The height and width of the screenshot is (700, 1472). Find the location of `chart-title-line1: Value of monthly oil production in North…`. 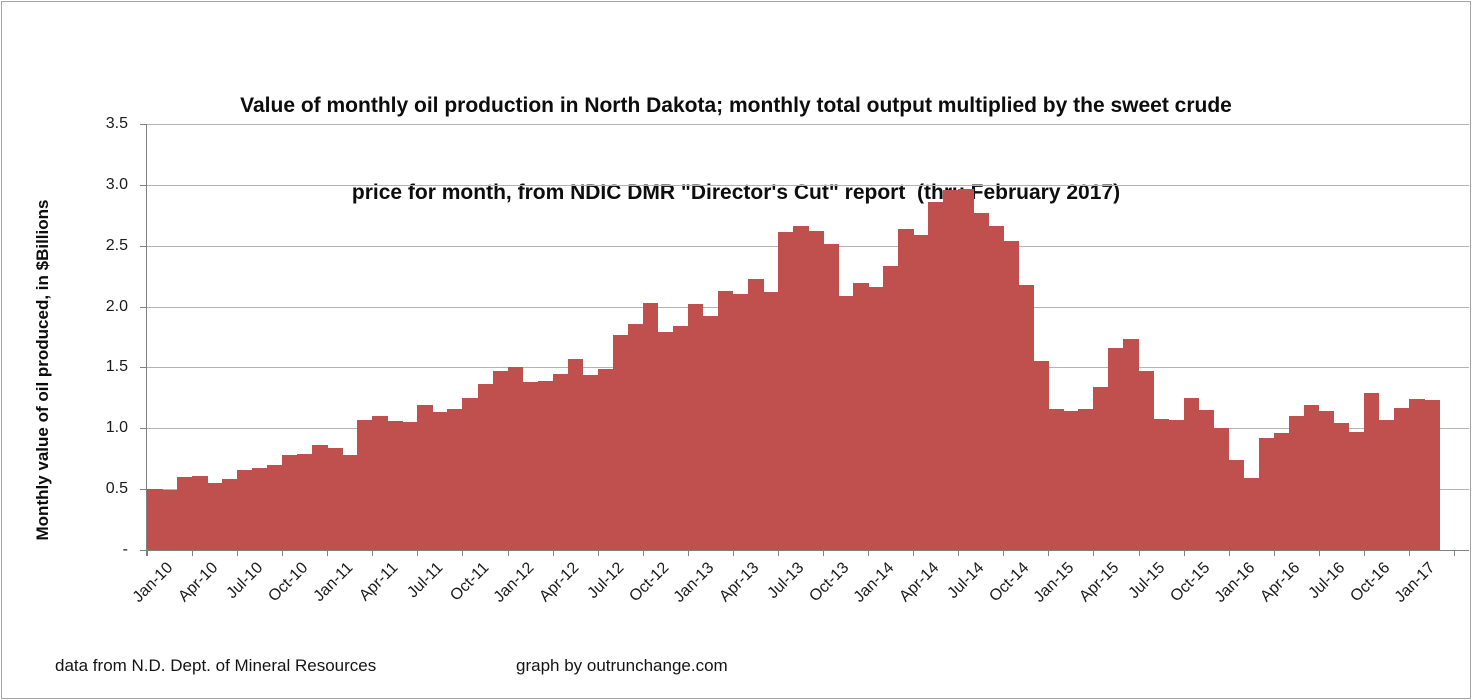

chart-title-line1: Value of monthly oil production in North… is located at coordinates (736, 105).